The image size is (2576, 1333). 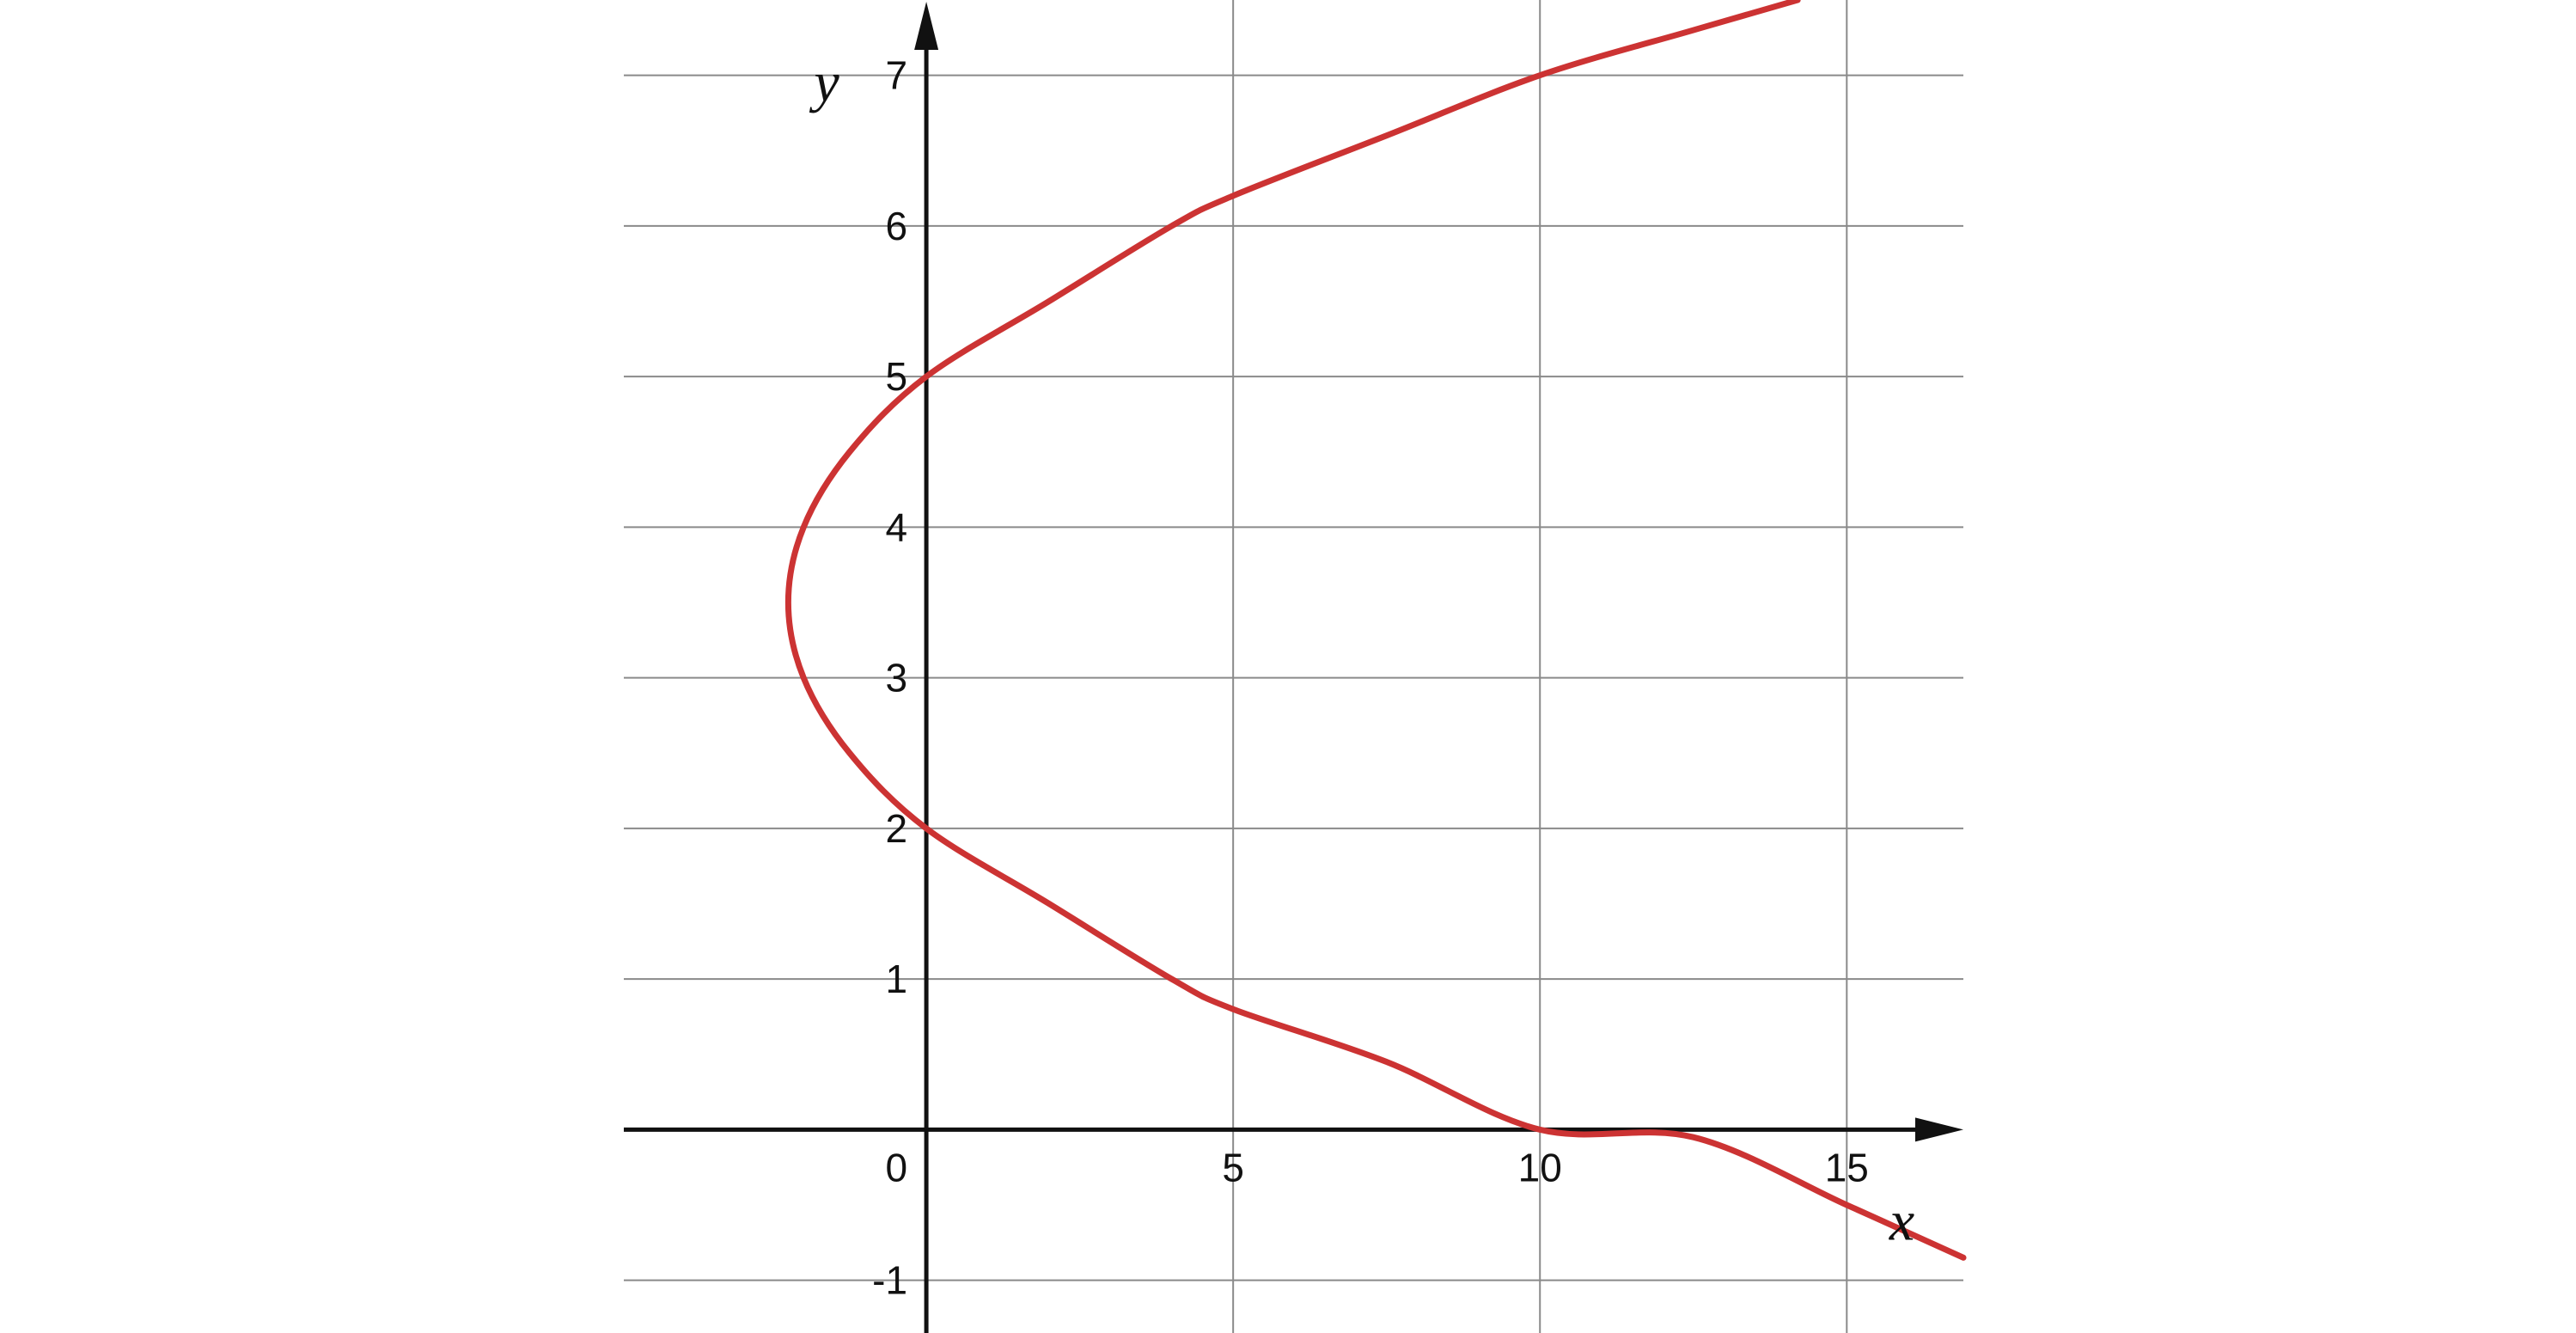 I want to click on y-tick-label--1: -1, so click(x=890, y=1280).